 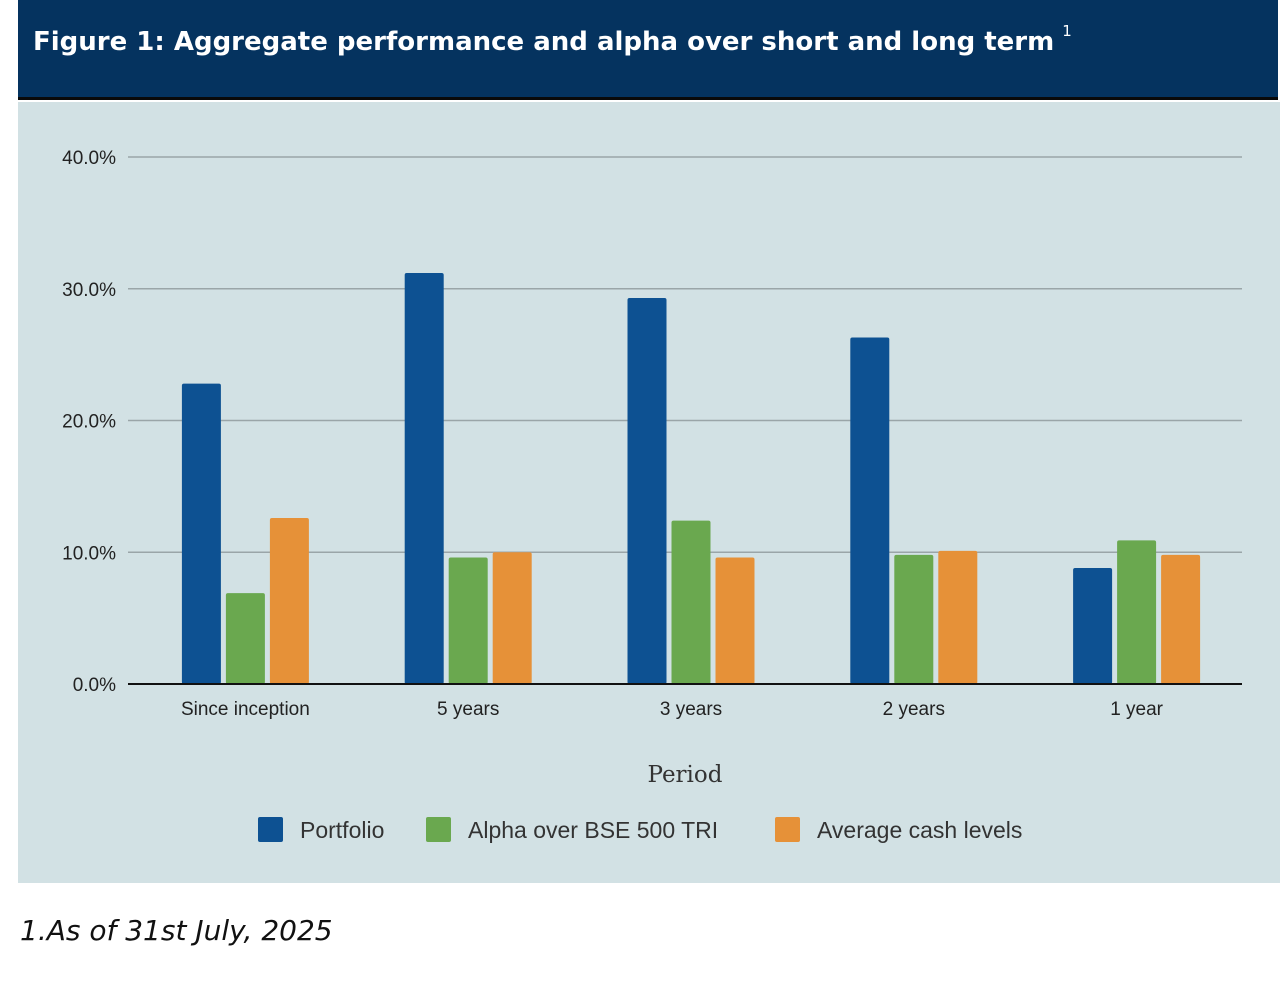 I want to click on y-tick-label: 40.0%, so click(x=89, y=158).